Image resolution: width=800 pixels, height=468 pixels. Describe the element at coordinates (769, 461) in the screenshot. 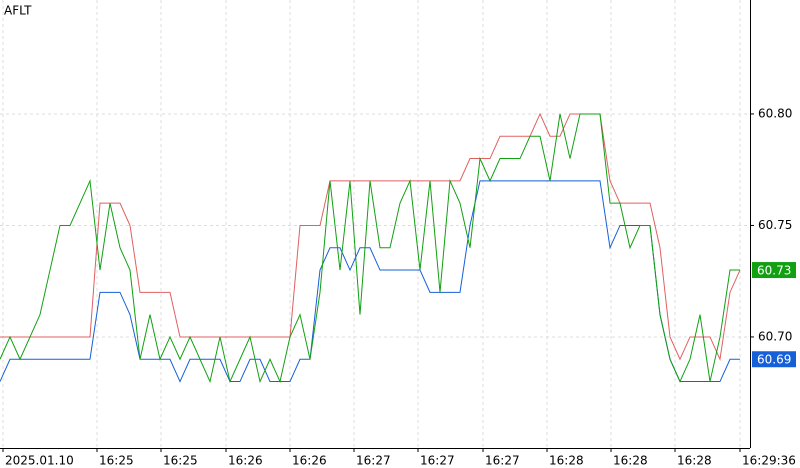

I see `x-tick-label: 16:29:36` at that location.